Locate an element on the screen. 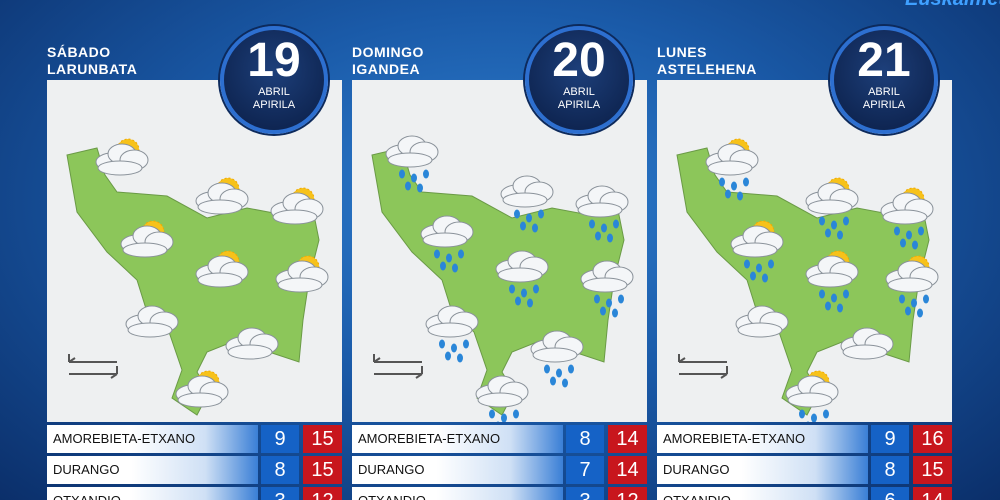 This screenshot has width=1000, height=500. month-eu: APIRILA is located at coordinates (579, 105).